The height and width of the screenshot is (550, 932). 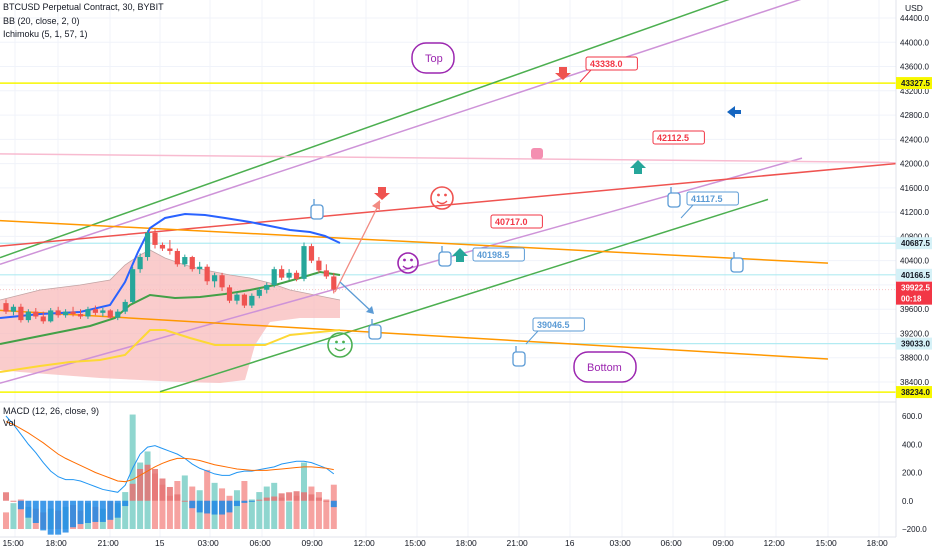 What do you see at coordinates (914, 333) in the screenshot?
I see `price-tick-label: 39200.0` at bounding box center [914, 333].